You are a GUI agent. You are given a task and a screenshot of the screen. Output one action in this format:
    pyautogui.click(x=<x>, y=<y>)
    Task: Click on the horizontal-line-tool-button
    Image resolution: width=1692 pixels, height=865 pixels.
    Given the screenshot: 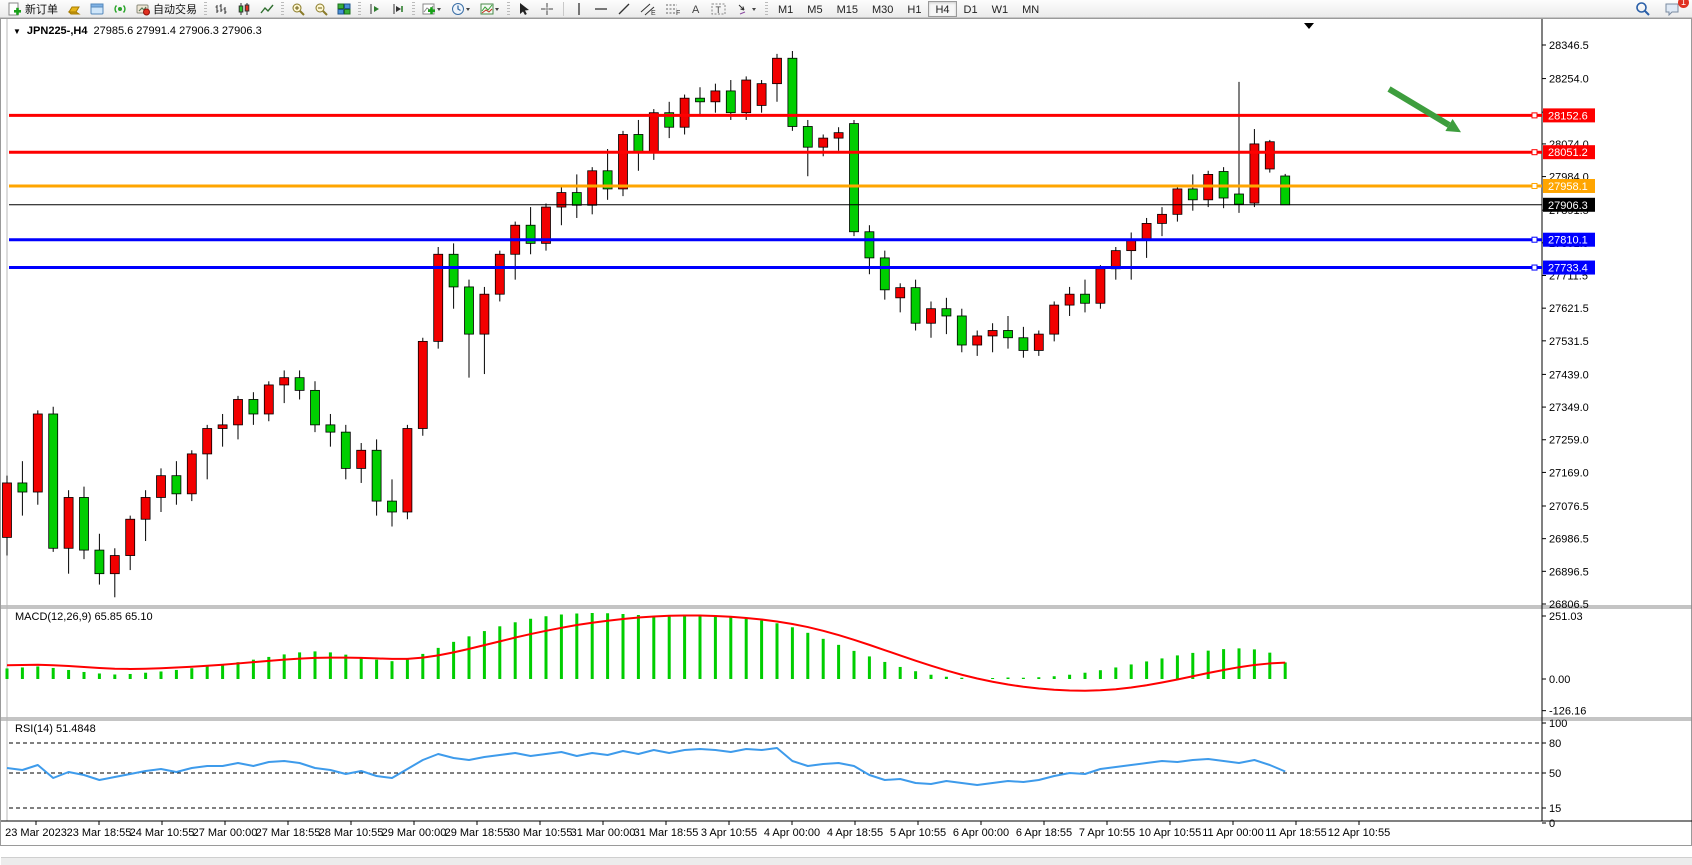 What is the action you would take?
    pyautogui.click(x=601, y=9)
    